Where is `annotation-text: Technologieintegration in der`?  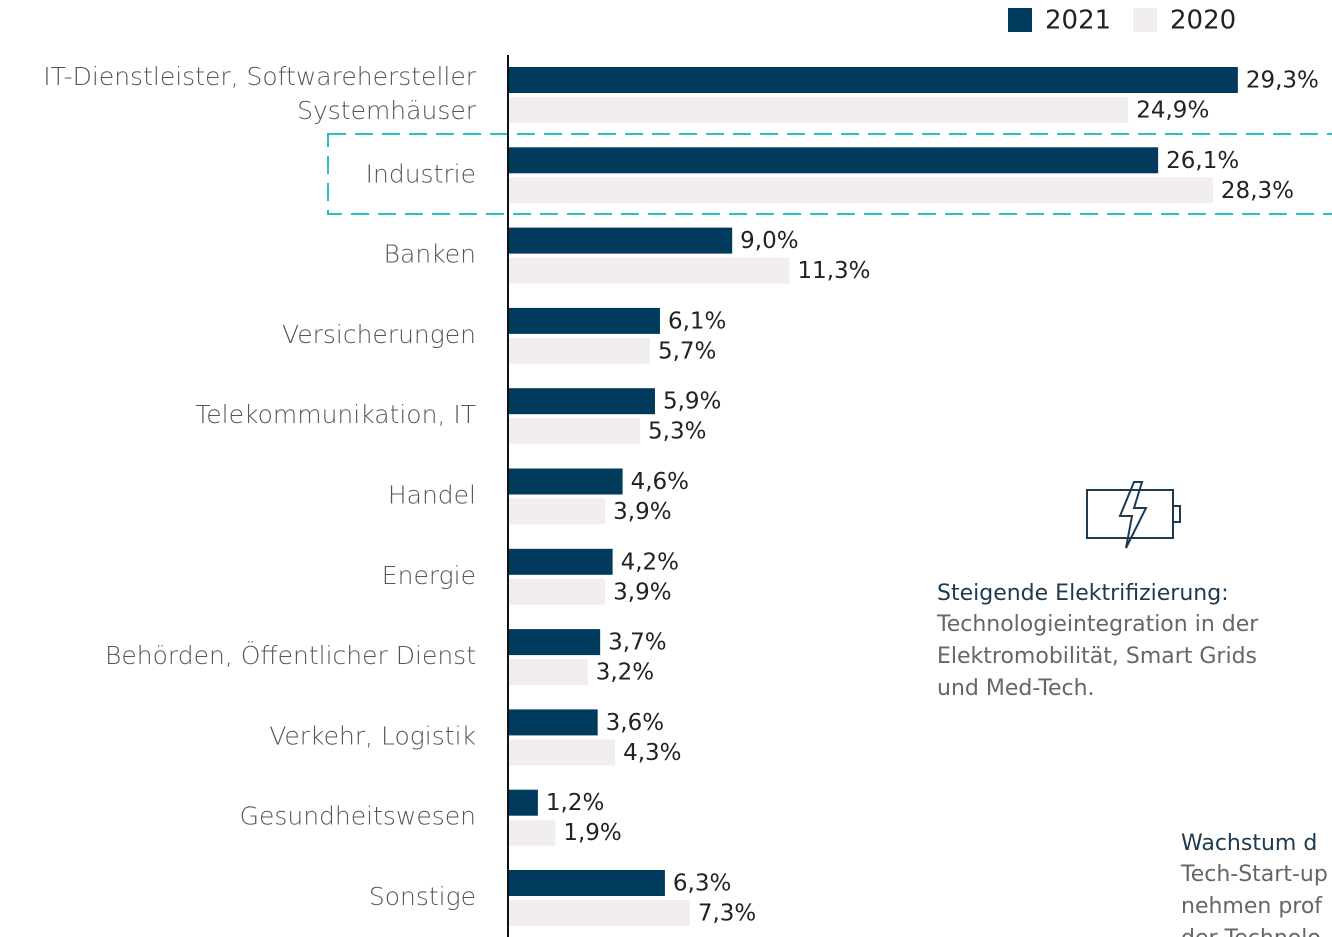
annotation-text: Technologieintegration in der is located at coordinates (1097, 624).